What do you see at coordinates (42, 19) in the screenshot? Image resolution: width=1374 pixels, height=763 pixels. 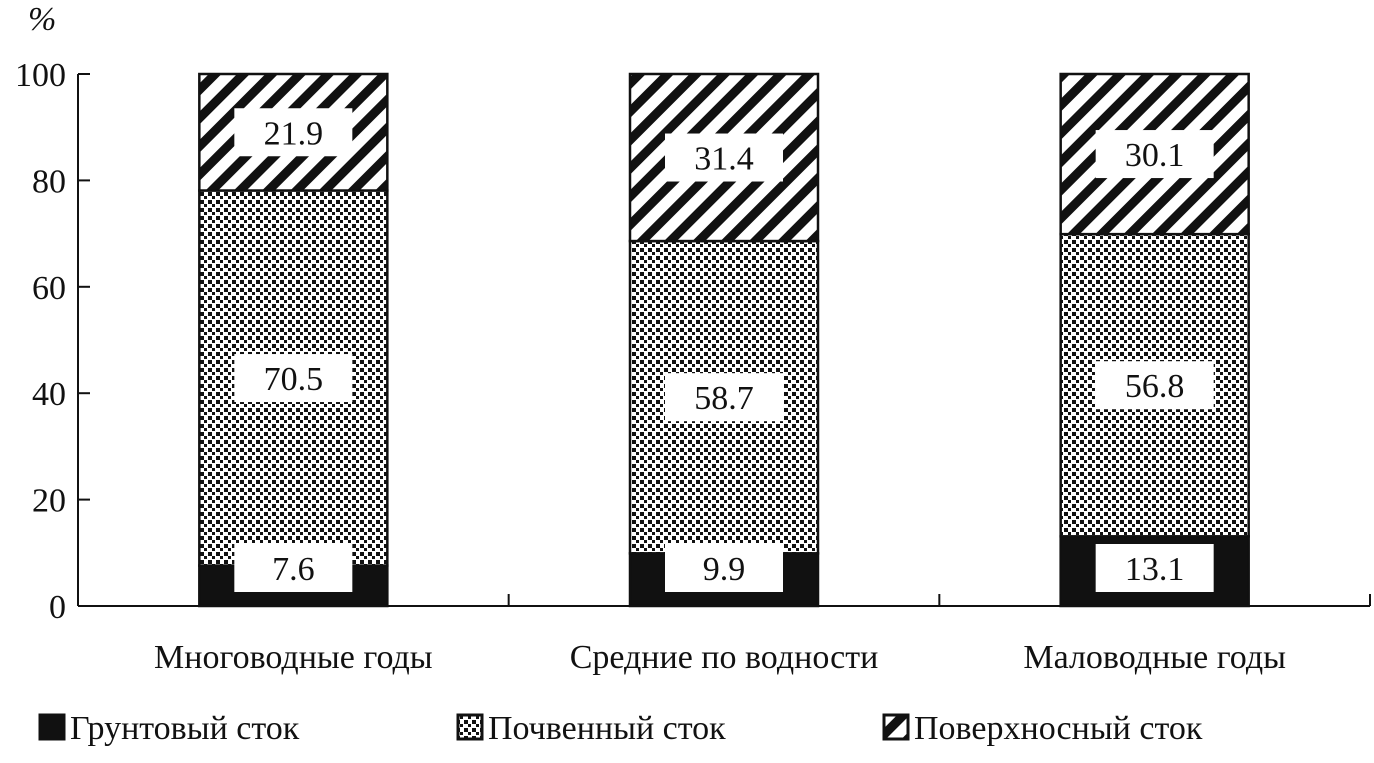 I see `y-axis-unit-label: %` at bounding box center [42, 19].